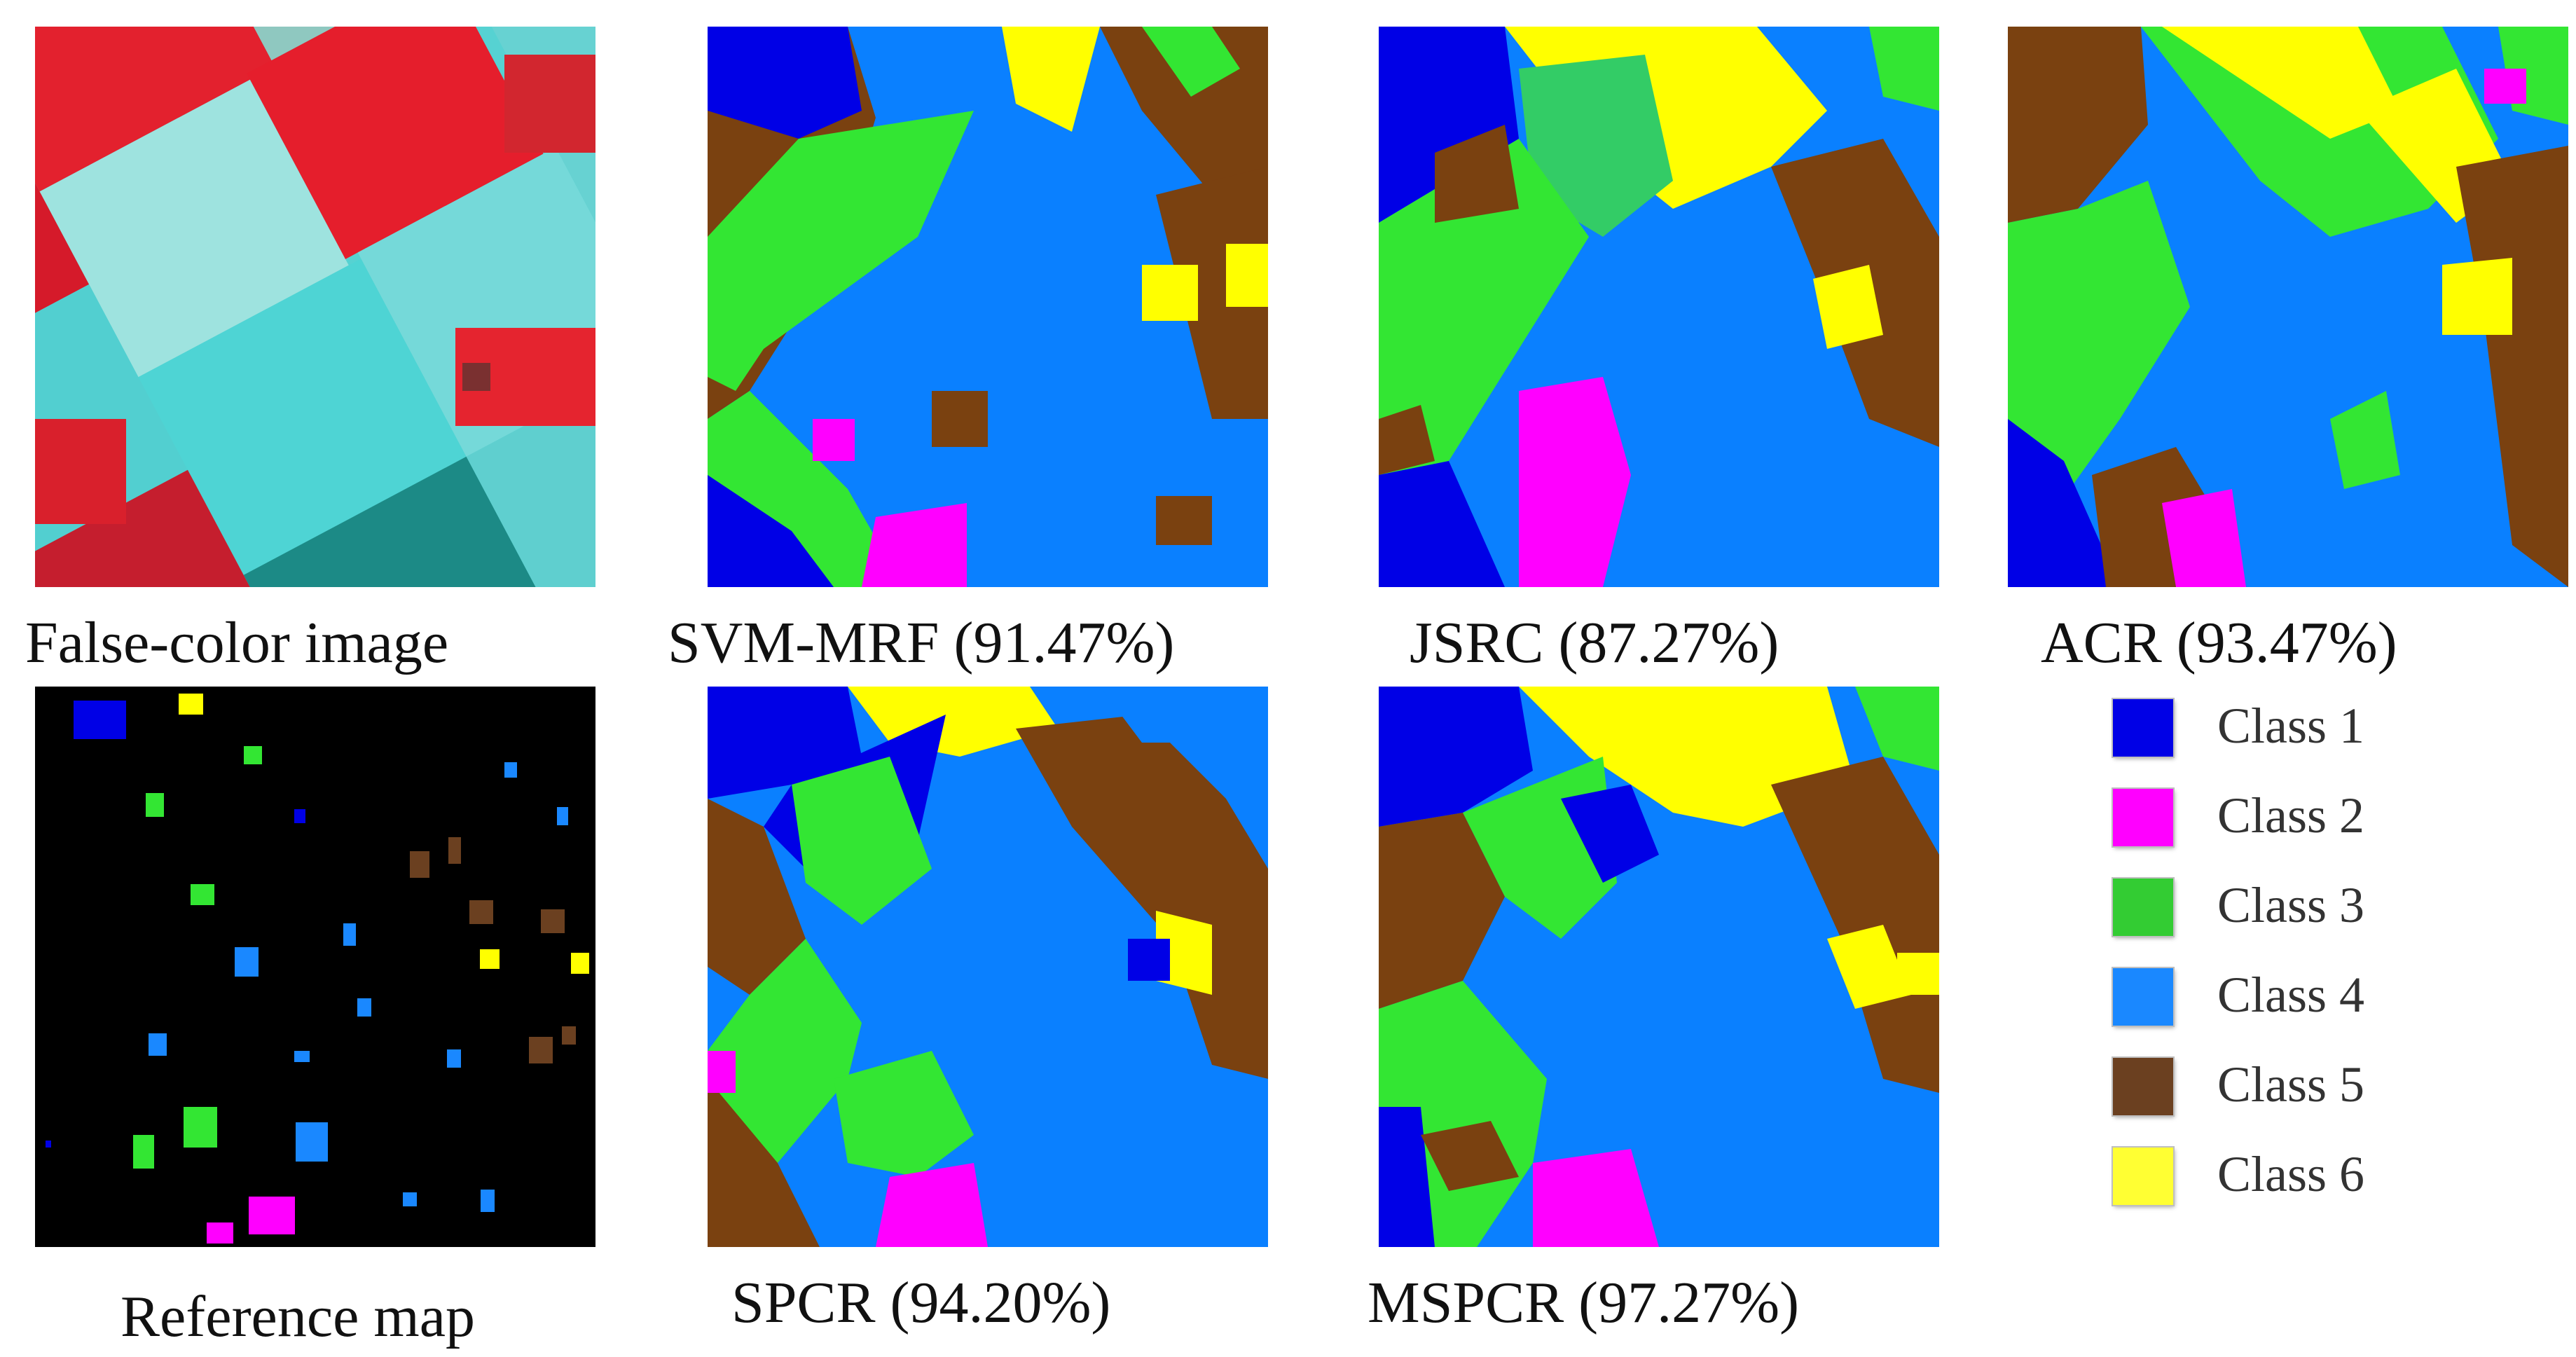 This screenshot has width=2576, height=1357. What do you see at coordinates (1584, 1302) in the screenshot?
I see `panel-caption-mspcr: MSPCR (97.27%)` at bounding box center [1584, 1302].